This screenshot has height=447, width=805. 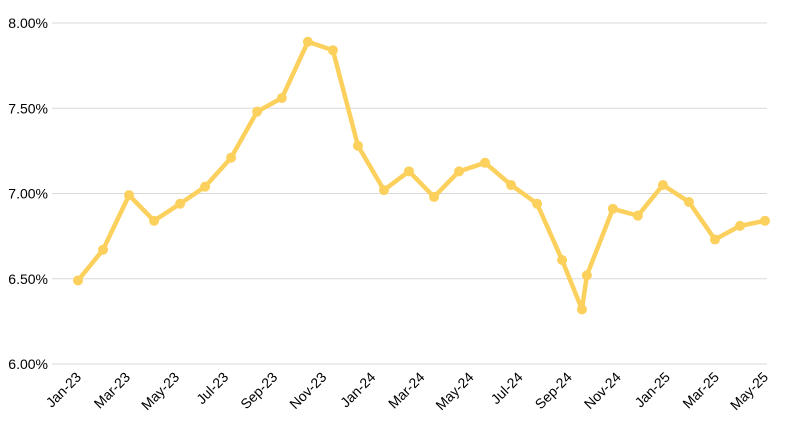 I want to click on y-tick-label: 6.50%, so click(x=28, y=279).